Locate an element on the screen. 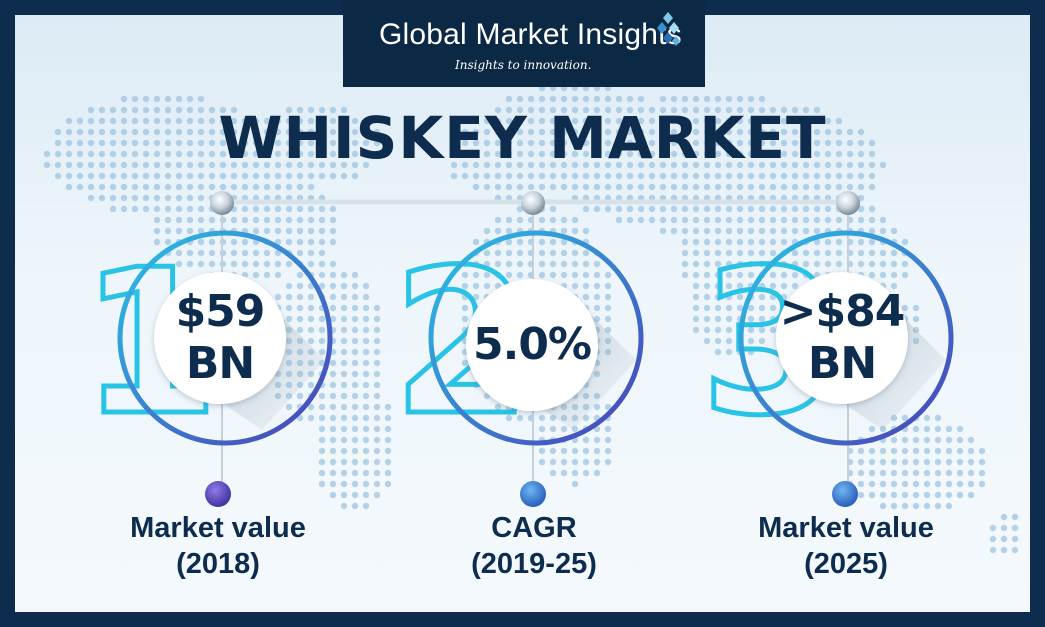  stat-1-label: Market value (2018) is located at coordinates (218, 546).